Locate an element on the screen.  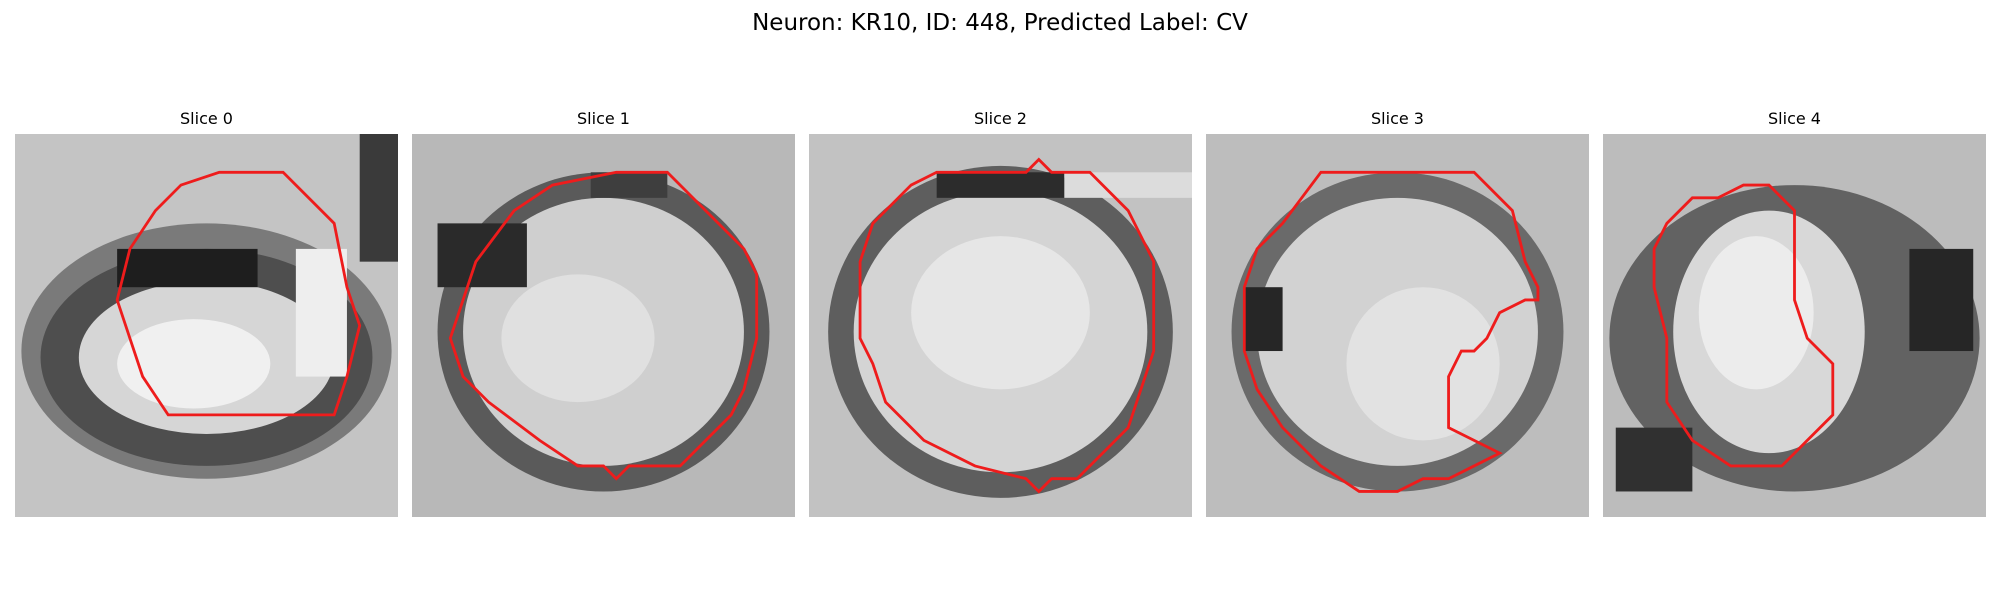
slice-title: Slice 0 is located at coordinates (206, 118).